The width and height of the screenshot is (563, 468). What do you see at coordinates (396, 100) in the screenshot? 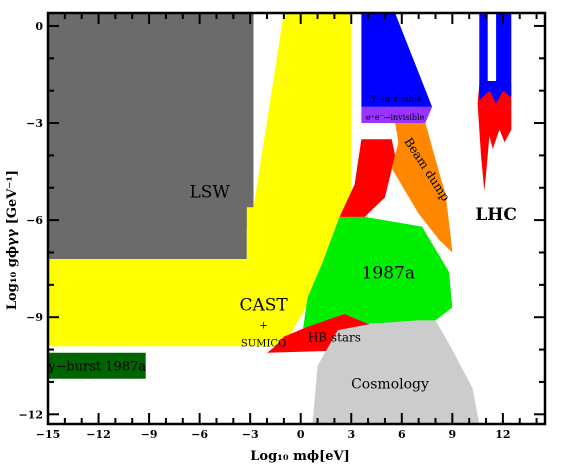
I see `region-label-9: Υ→invisible` at bounding box center [396, 100].